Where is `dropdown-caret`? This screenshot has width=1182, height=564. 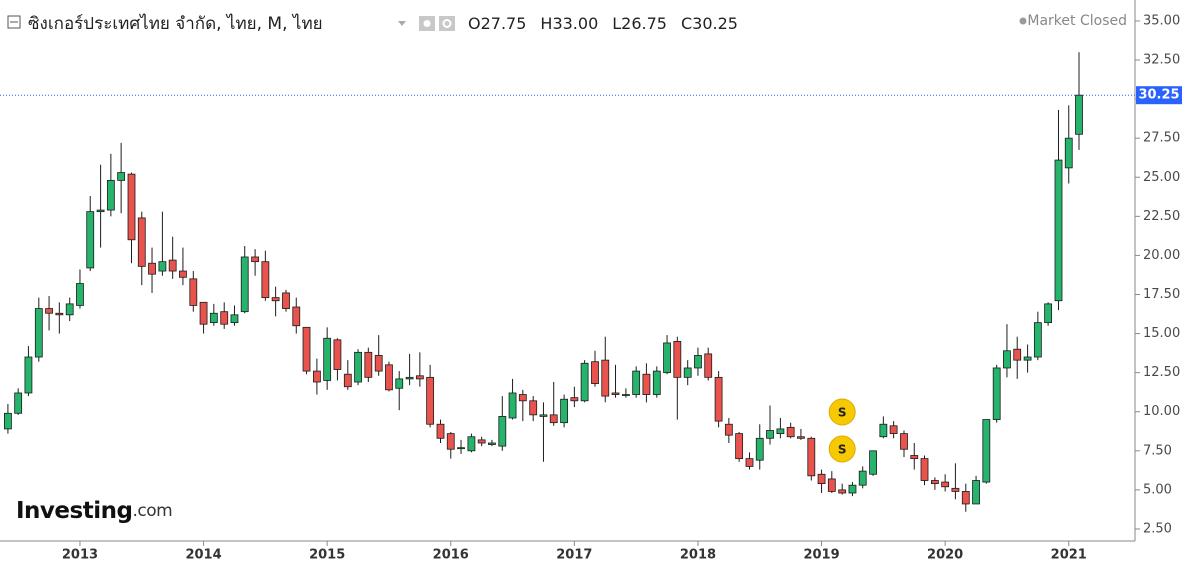 dropdown-caret is located at coordinates (402, 23).